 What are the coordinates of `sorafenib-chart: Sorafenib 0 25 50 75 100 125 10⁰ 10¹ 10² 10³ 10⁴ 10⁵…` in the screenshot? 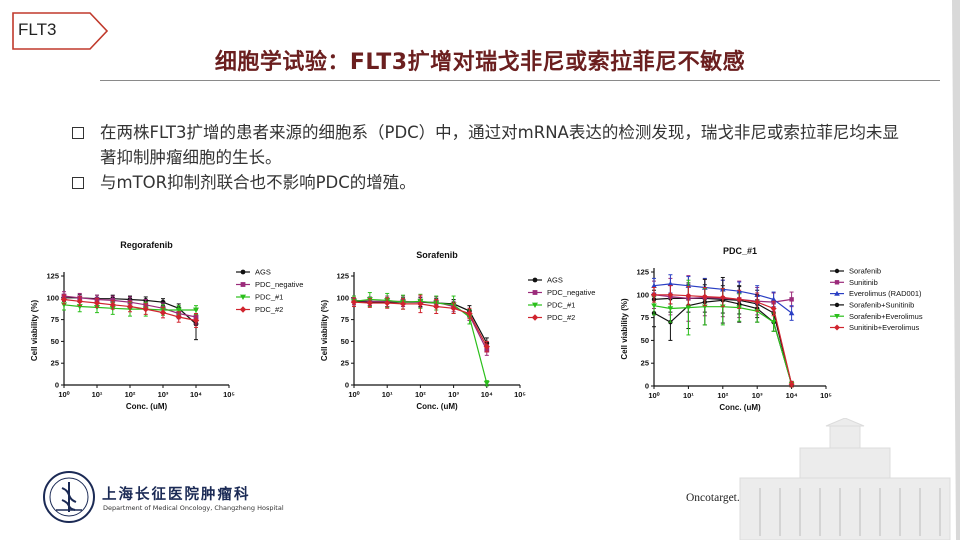 It's located at (457, 330).